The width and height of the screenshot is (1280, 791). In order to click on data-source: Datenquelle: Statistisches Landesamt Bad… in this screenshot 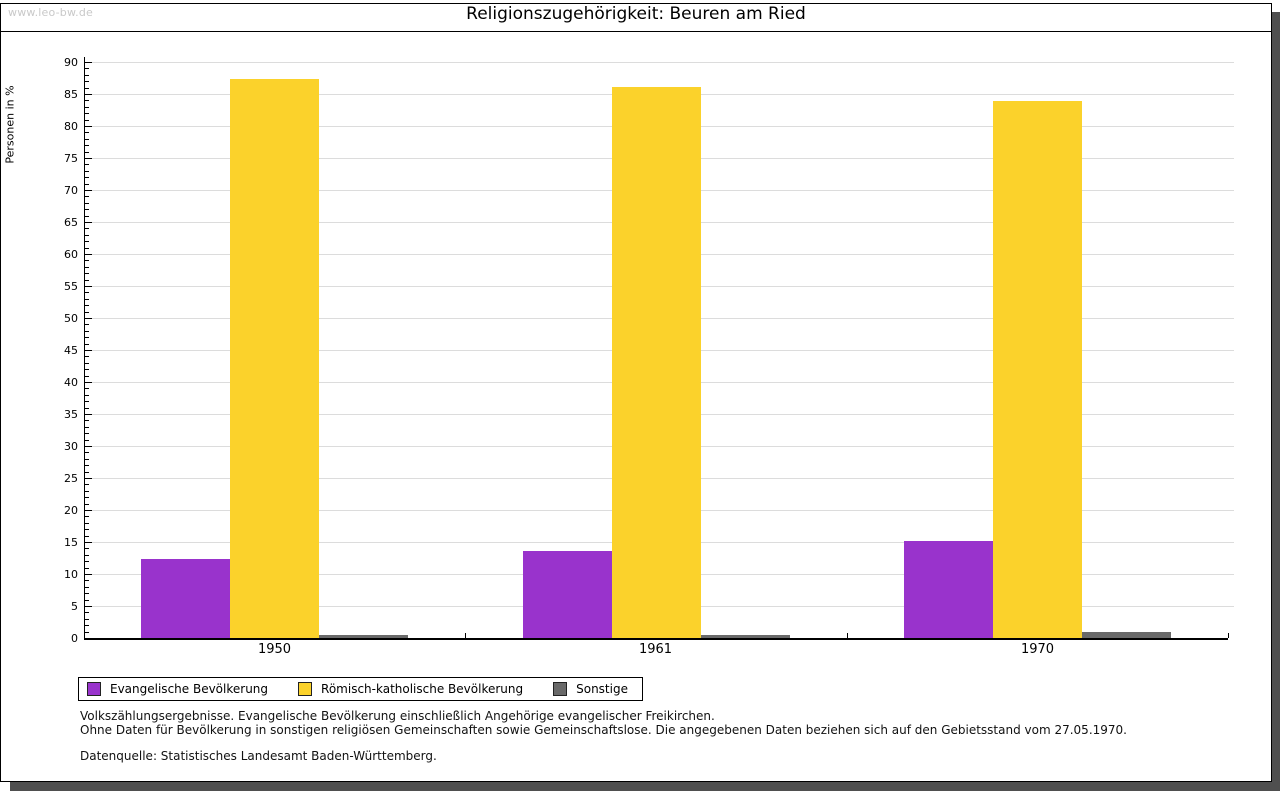, I will do `click(258, 756)`.